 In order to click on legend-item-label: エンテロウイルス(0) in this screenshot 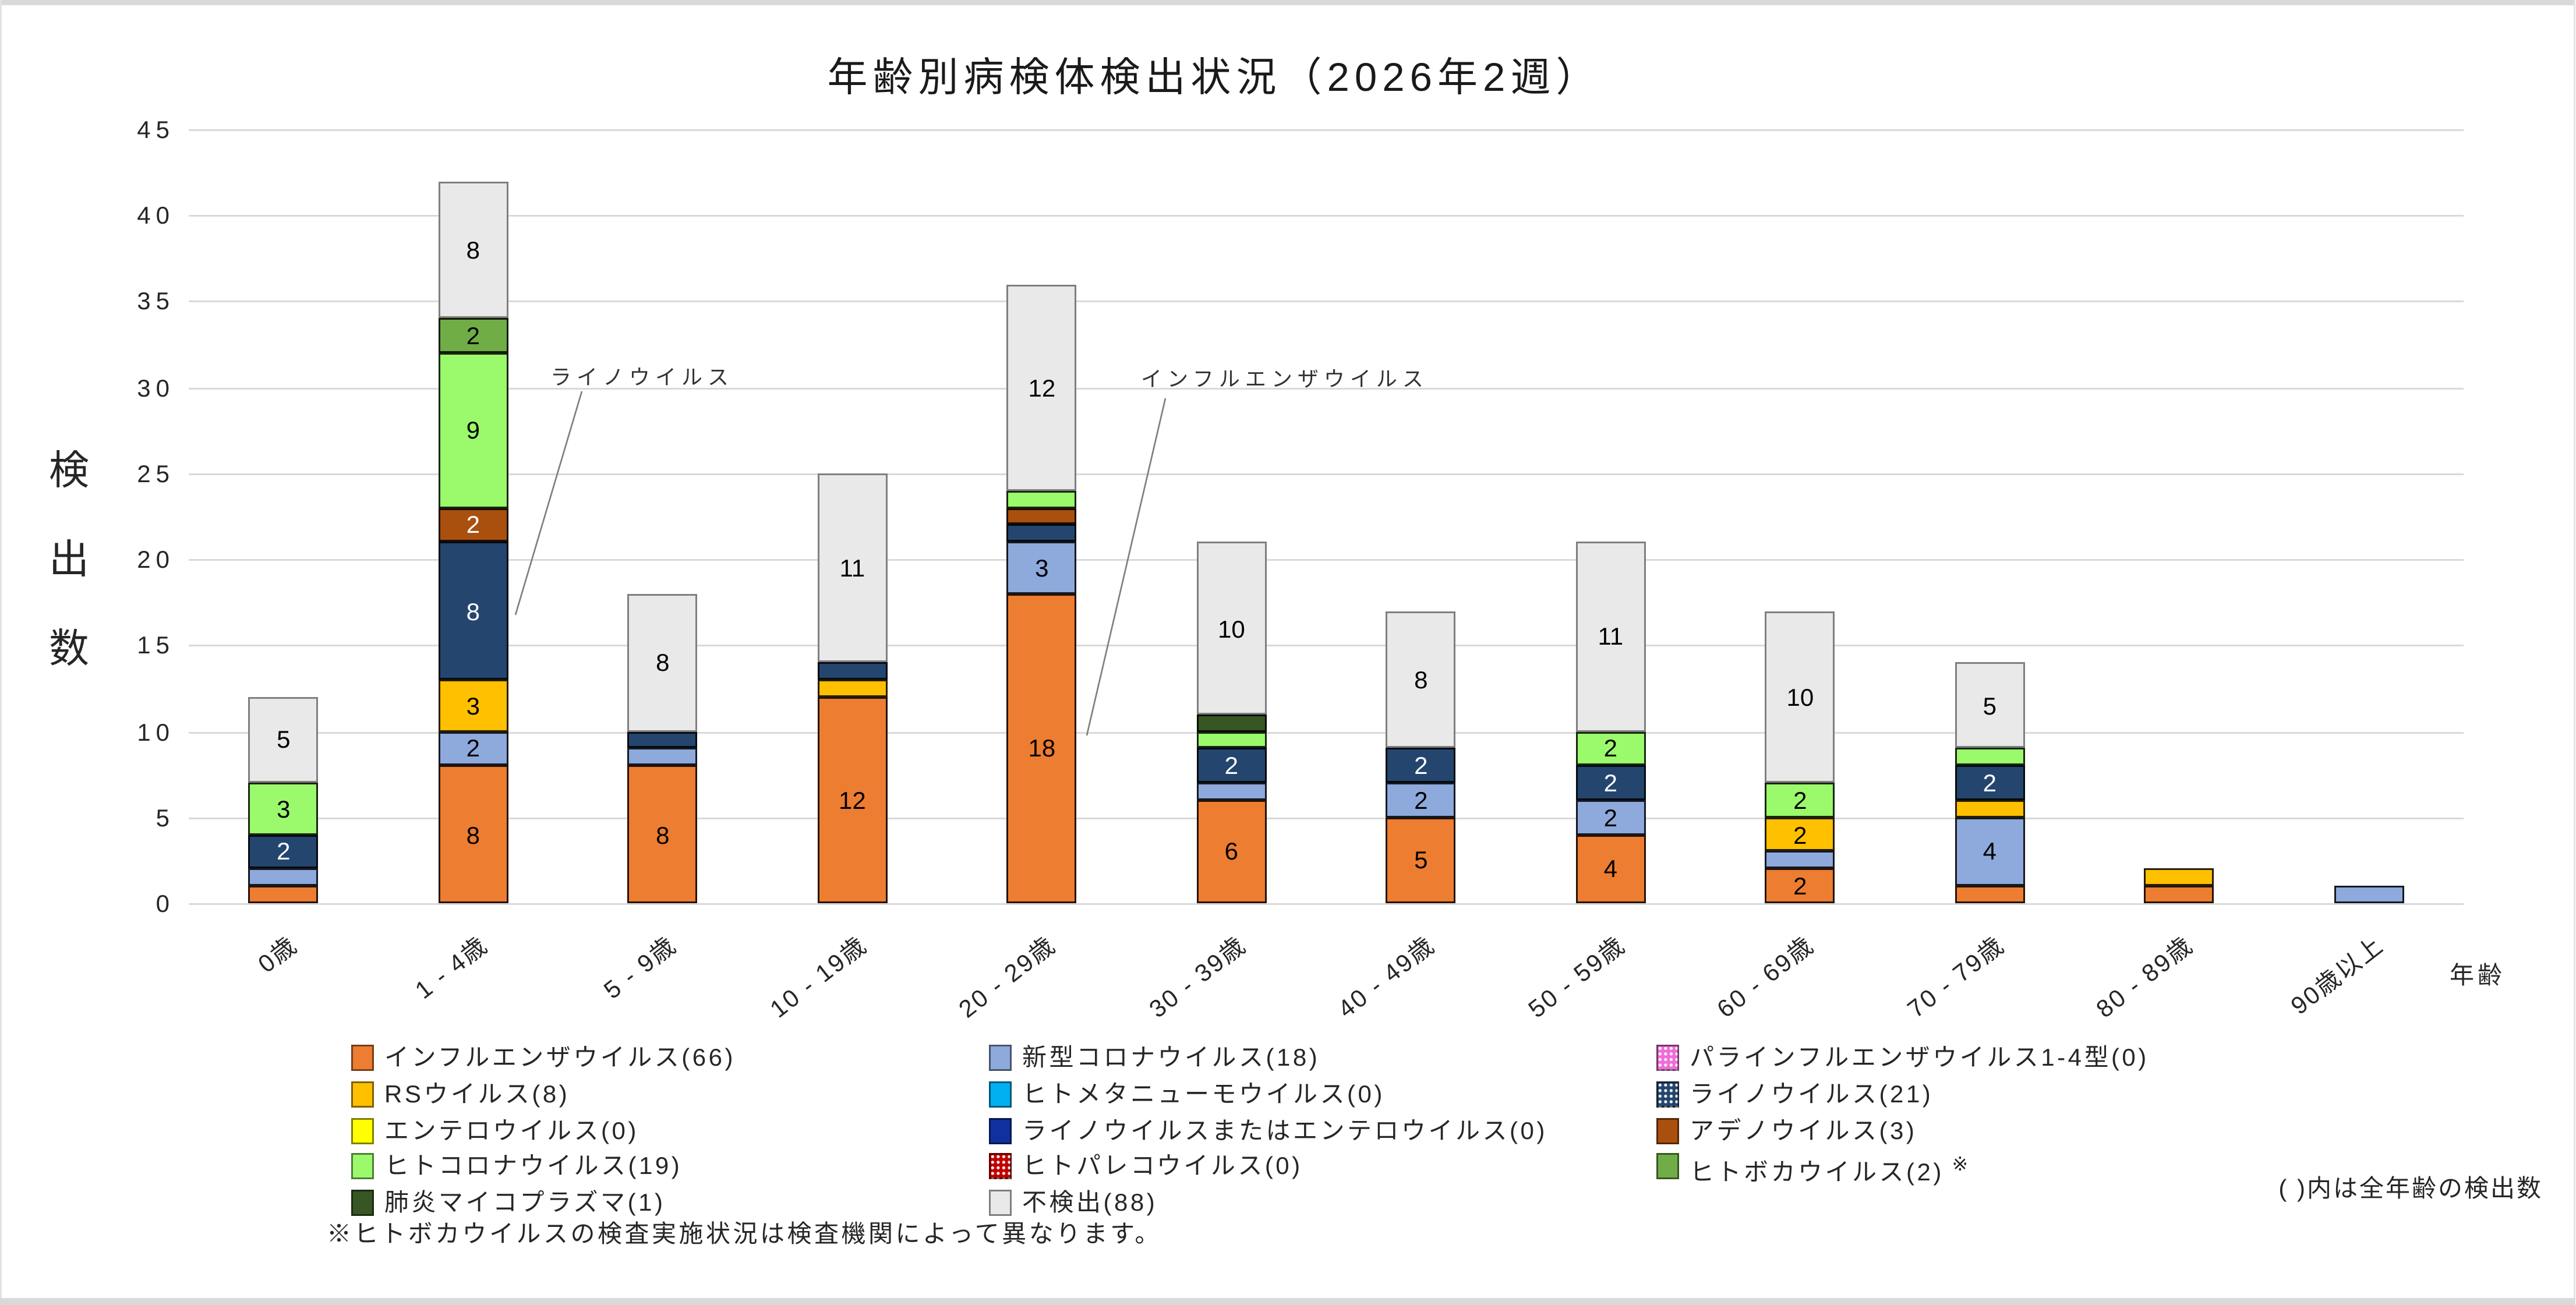, I will do `click(511, 1129)`.